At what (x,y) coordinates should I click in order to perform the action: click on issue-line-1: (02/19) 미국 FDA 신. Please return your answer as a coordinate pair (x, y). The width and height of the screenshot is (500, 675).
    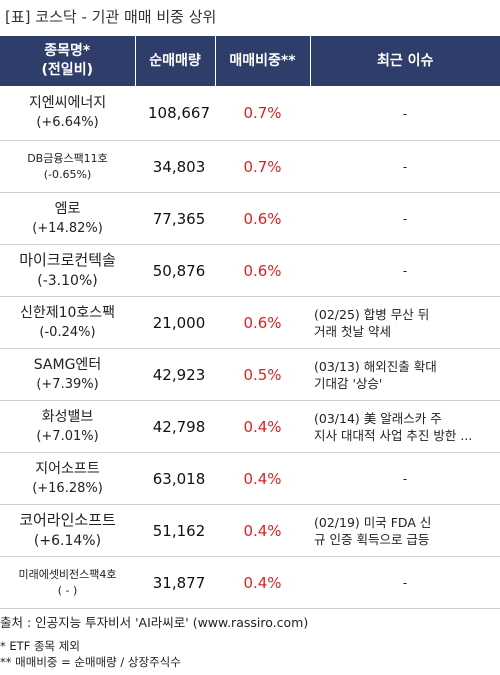
    Looking at the image, I should click on (373, 522).